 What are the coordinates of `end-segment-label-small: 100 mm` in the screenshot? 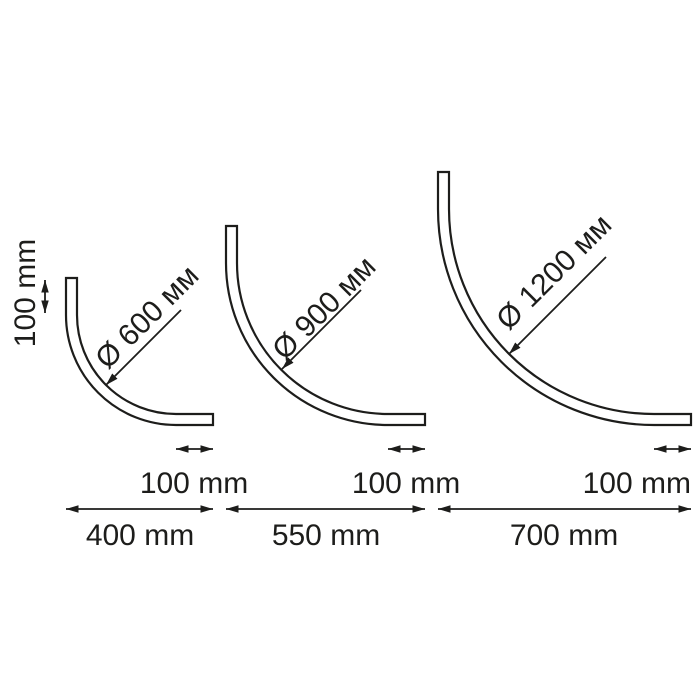 It's located at (194, 483).